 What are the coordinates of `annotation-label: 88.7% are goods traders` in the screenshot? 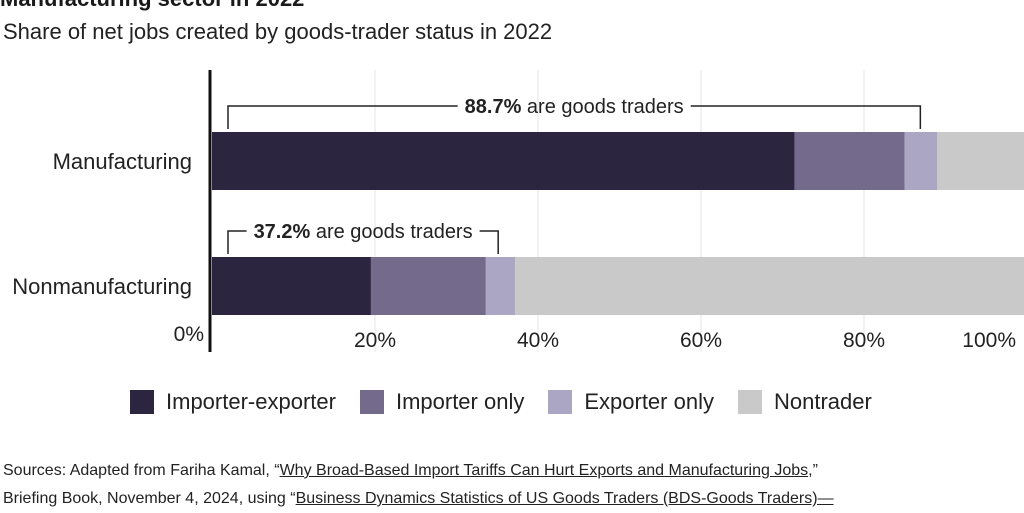 It's located at (574, 107).